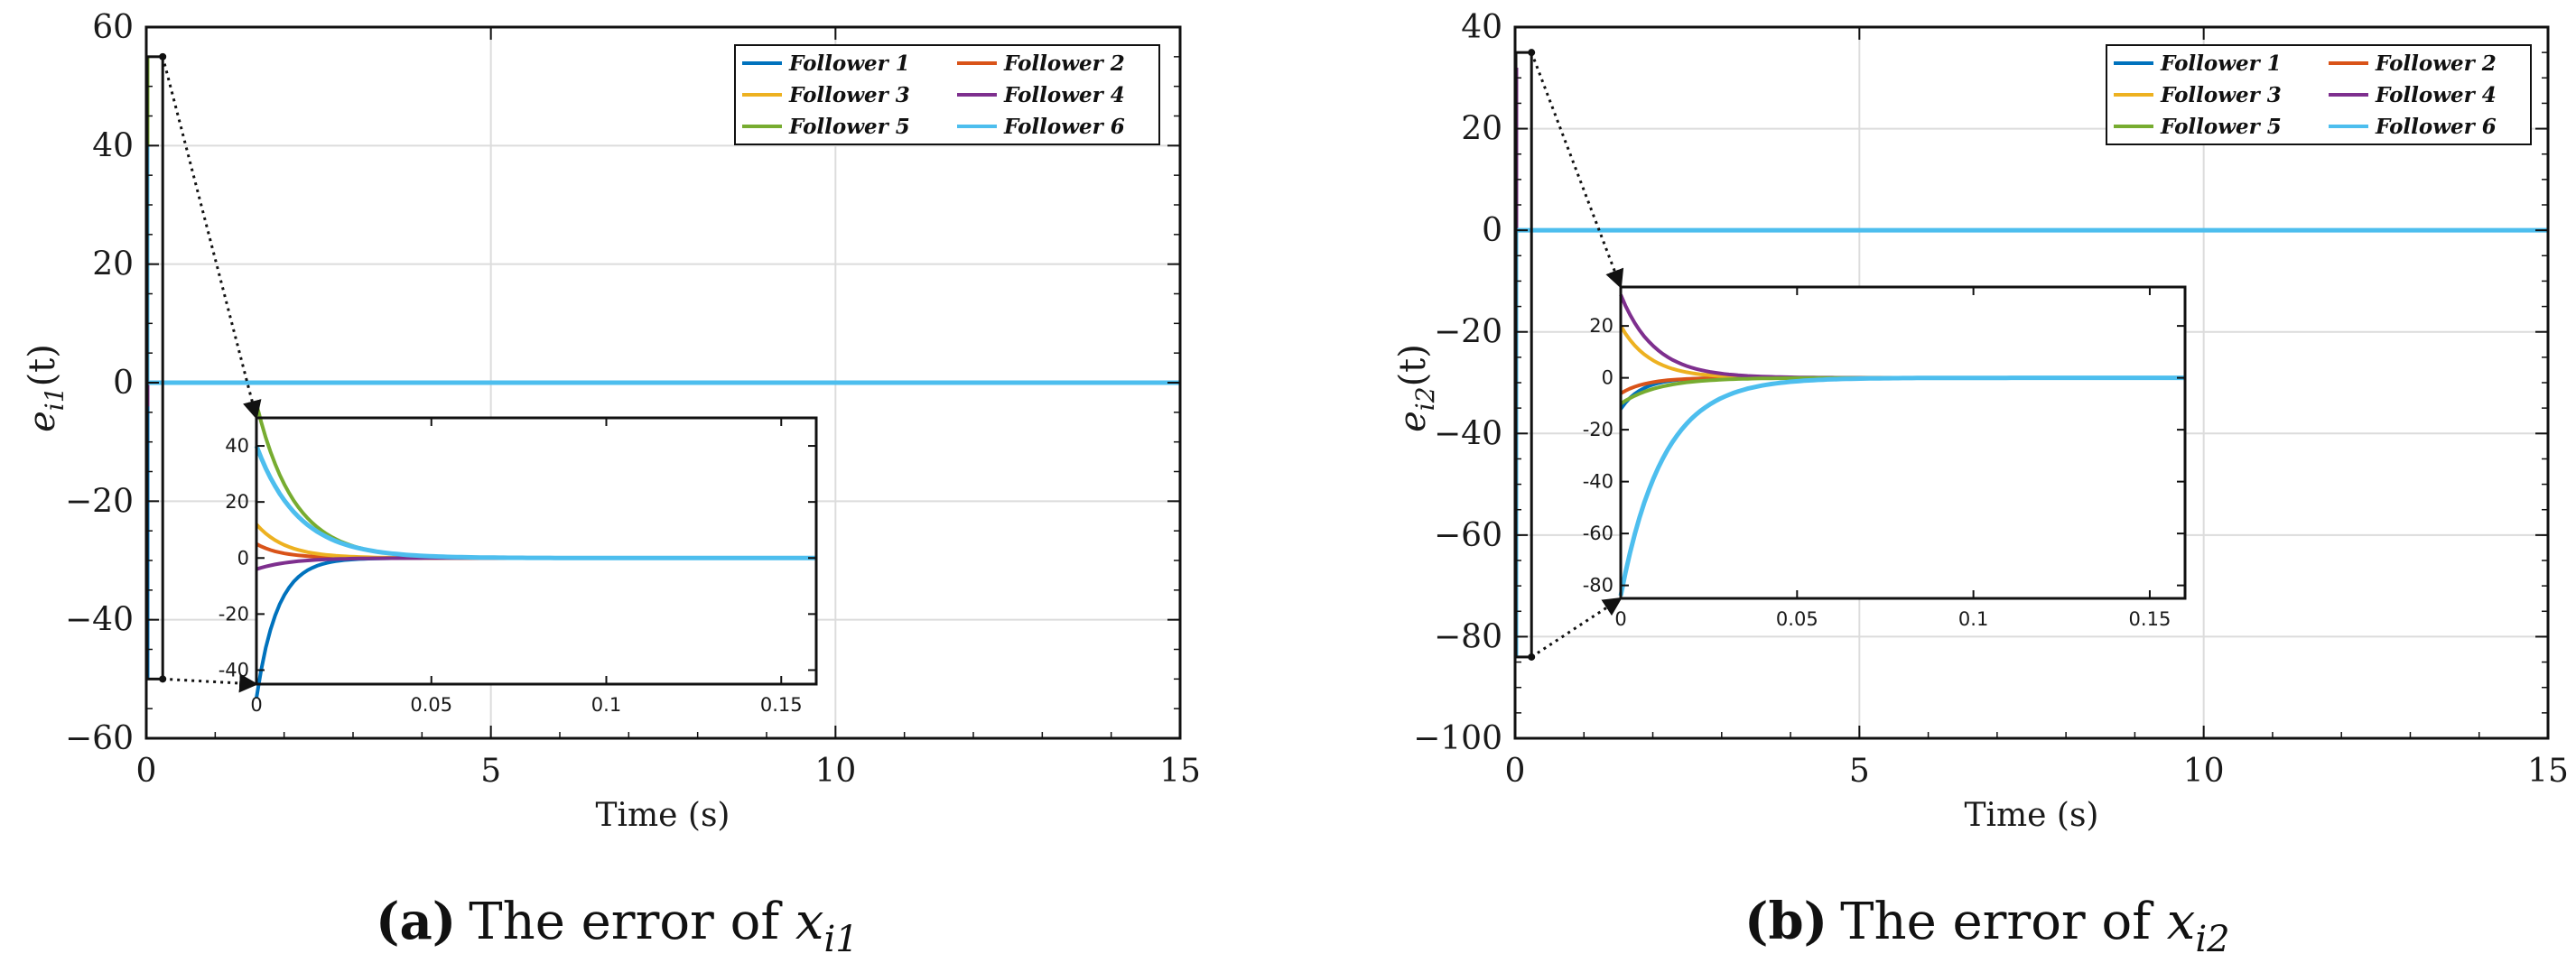  Describe the element at coordinates (211, 238) in the screenshot. I see `zoom-arrow-top` at that location.